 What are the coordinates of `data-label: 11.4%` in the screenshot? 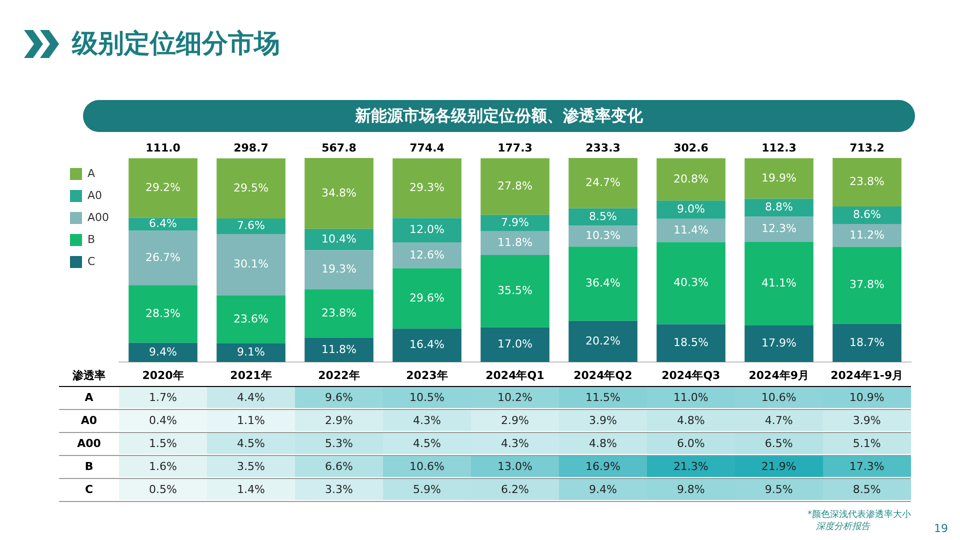 It's located at (691, 229).